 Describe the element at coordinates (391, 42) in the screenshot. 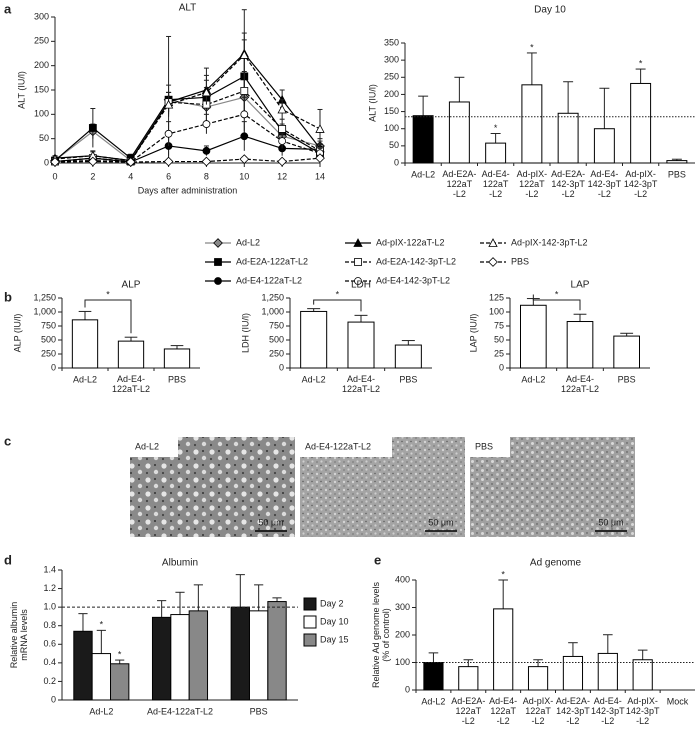

I see `y-tick-label: 350` at that location.